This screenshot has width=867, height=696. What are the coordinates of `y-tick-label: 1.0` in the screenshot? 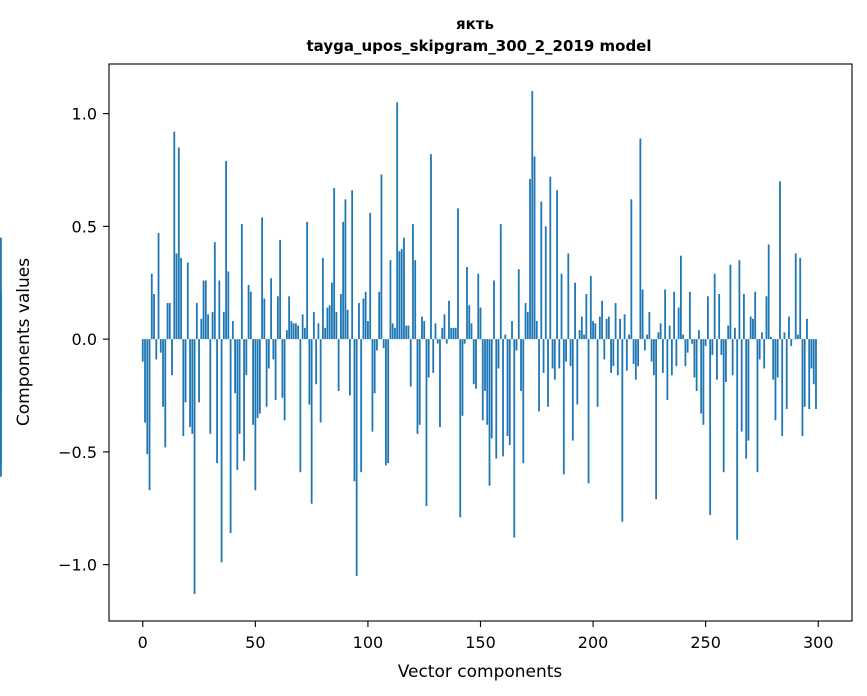 It's located at (84, 114).